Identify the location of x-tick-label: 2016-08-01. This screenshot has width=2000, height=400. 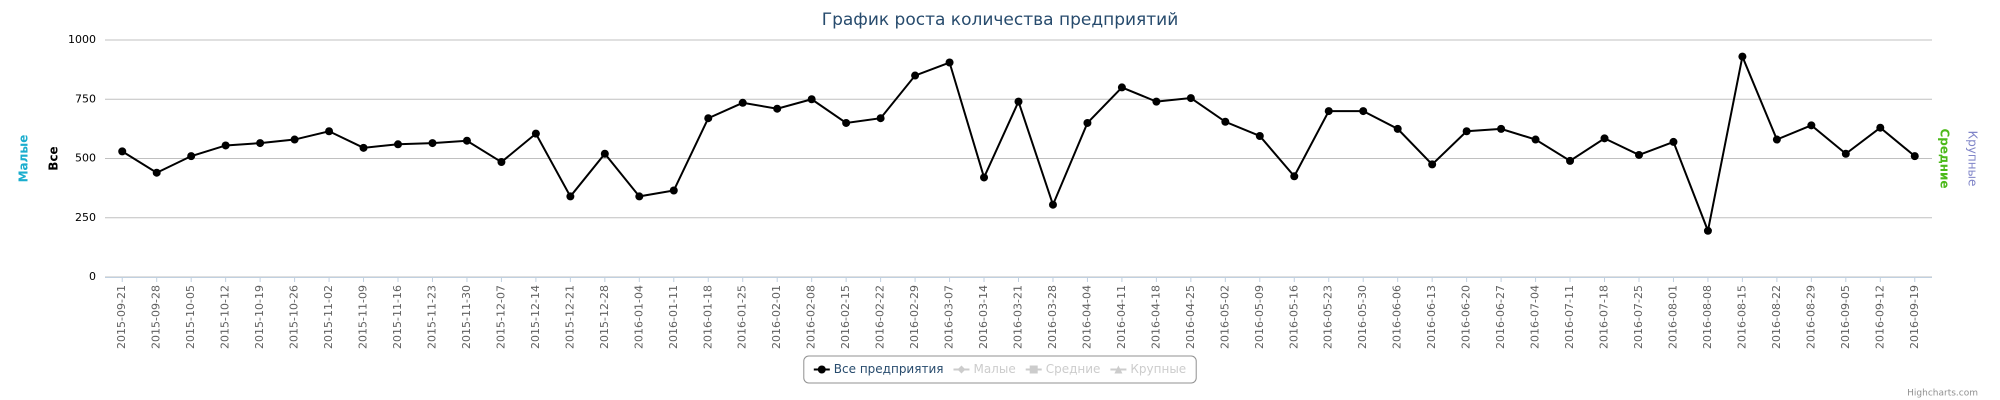
(1672, 317).